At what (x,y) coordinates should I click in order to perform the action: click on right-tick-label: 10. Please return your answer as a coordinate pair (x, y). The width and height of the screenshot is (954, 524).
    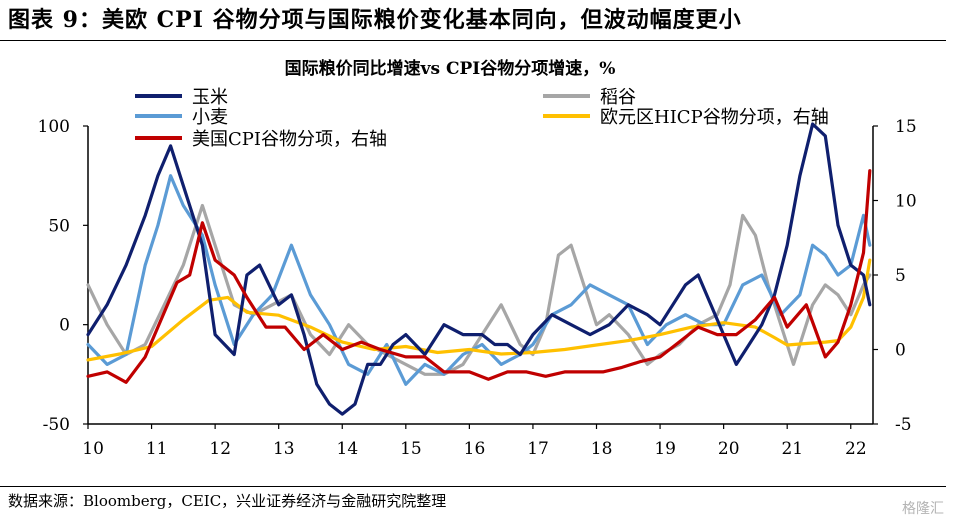
    Looking at the image, I should click on (906, 202).